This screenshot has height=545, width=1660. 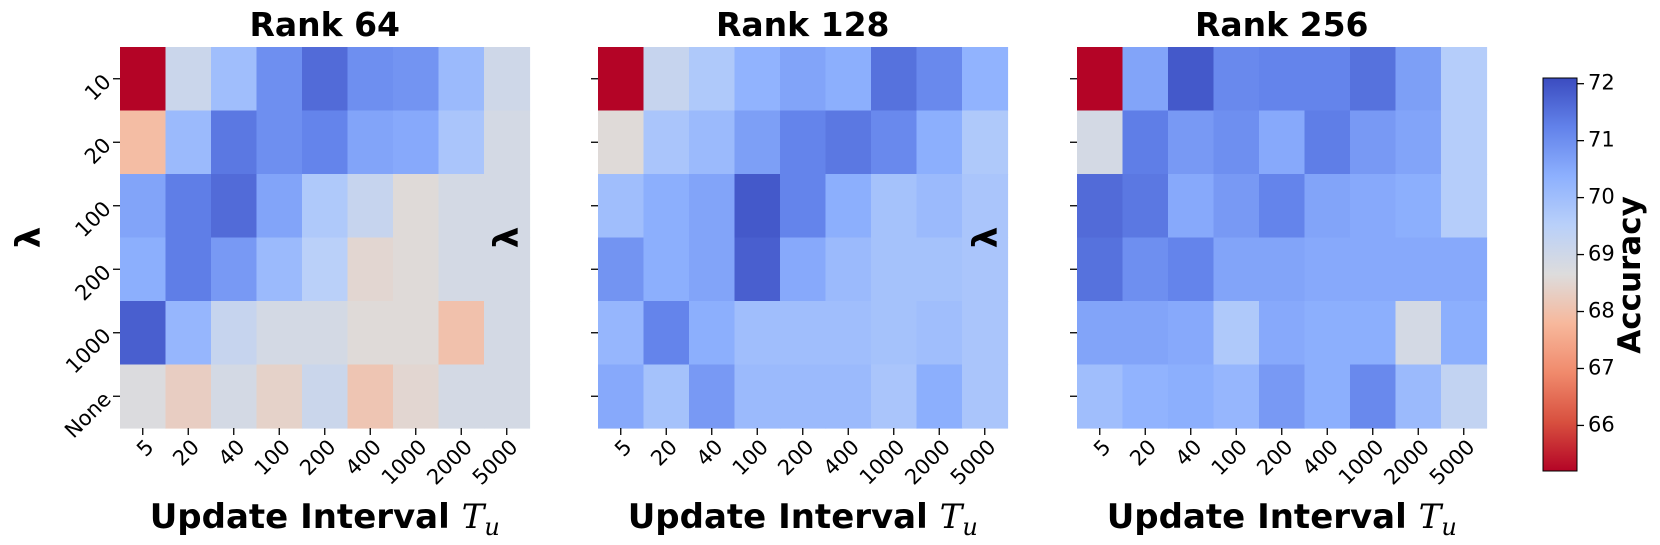 What do you see at coordinates (98, 88) in the screenshot?
I see `y-tick-label: 10` at bounding box center [98, 88].